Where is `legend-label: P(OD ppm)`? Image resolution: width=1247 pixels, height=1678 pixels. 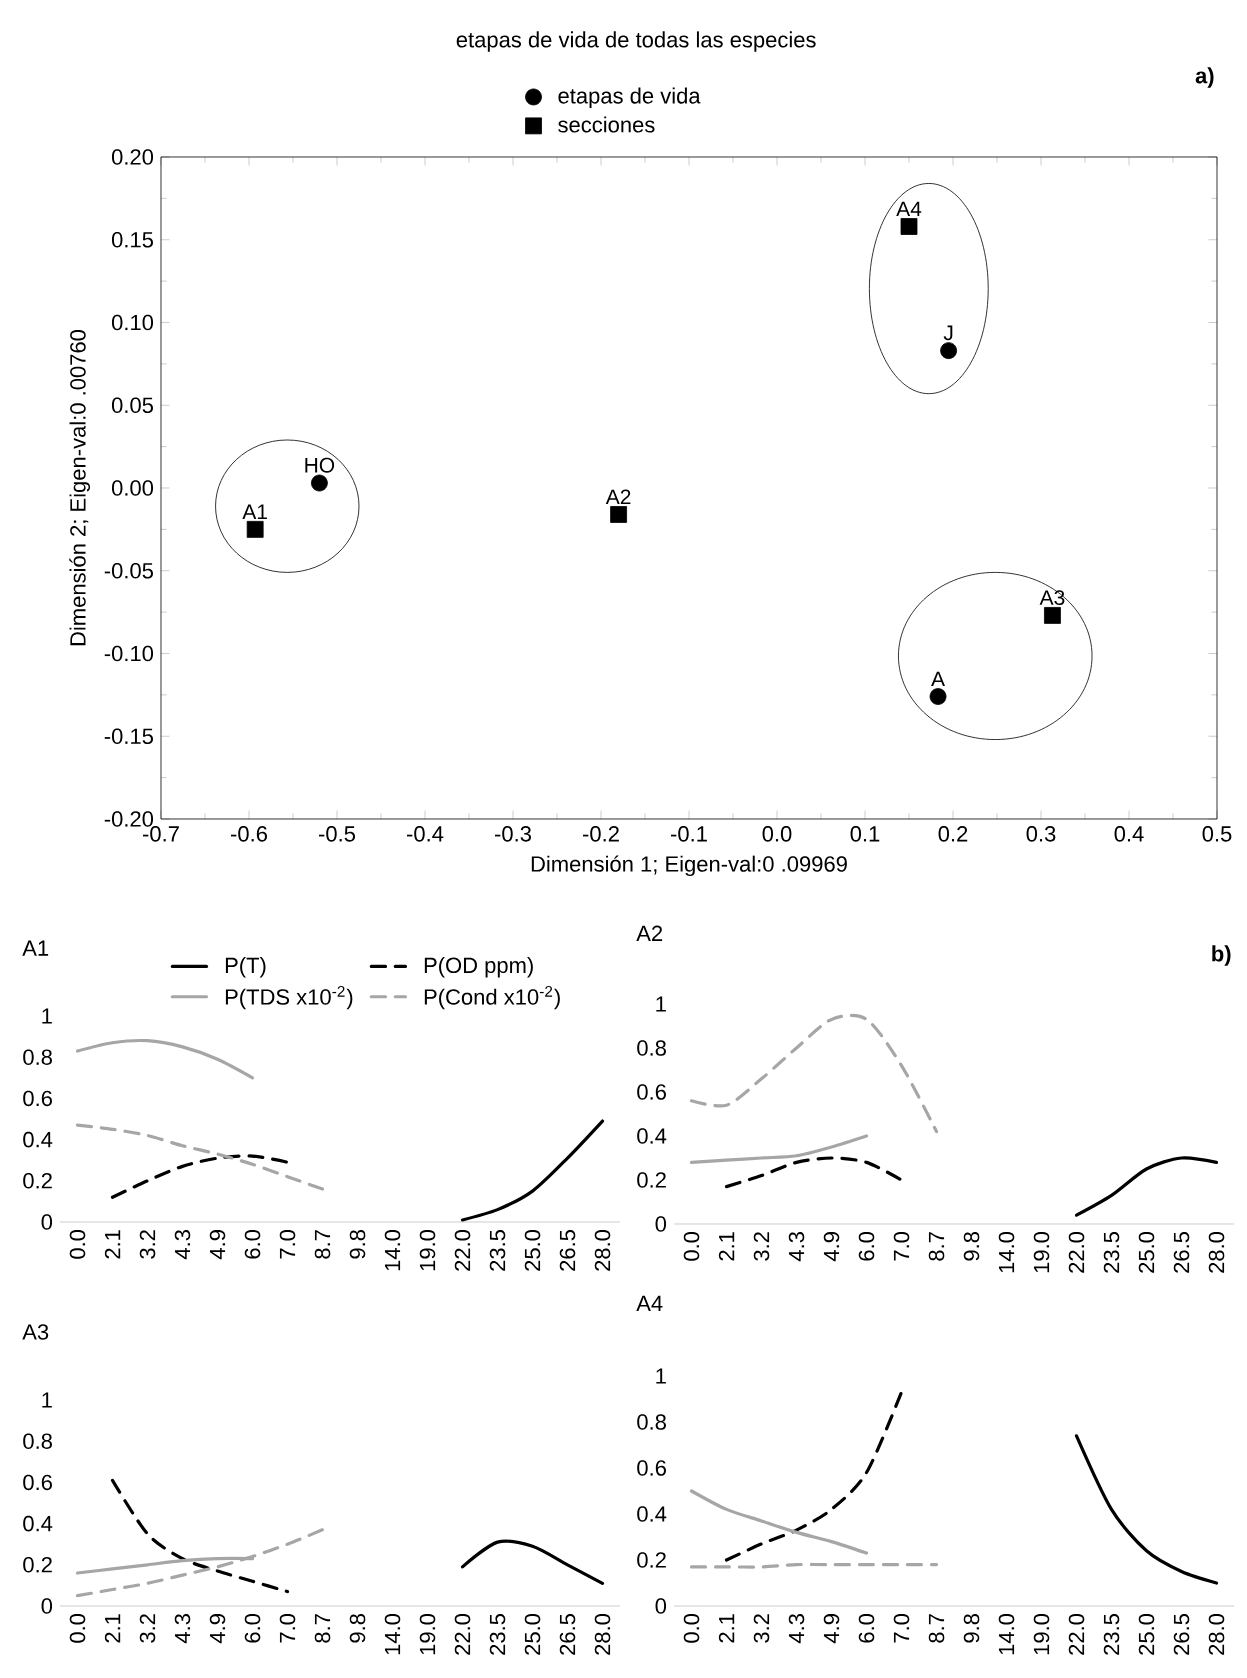
legend-label: P(OD ppm) is located at coordinates (478, 967).